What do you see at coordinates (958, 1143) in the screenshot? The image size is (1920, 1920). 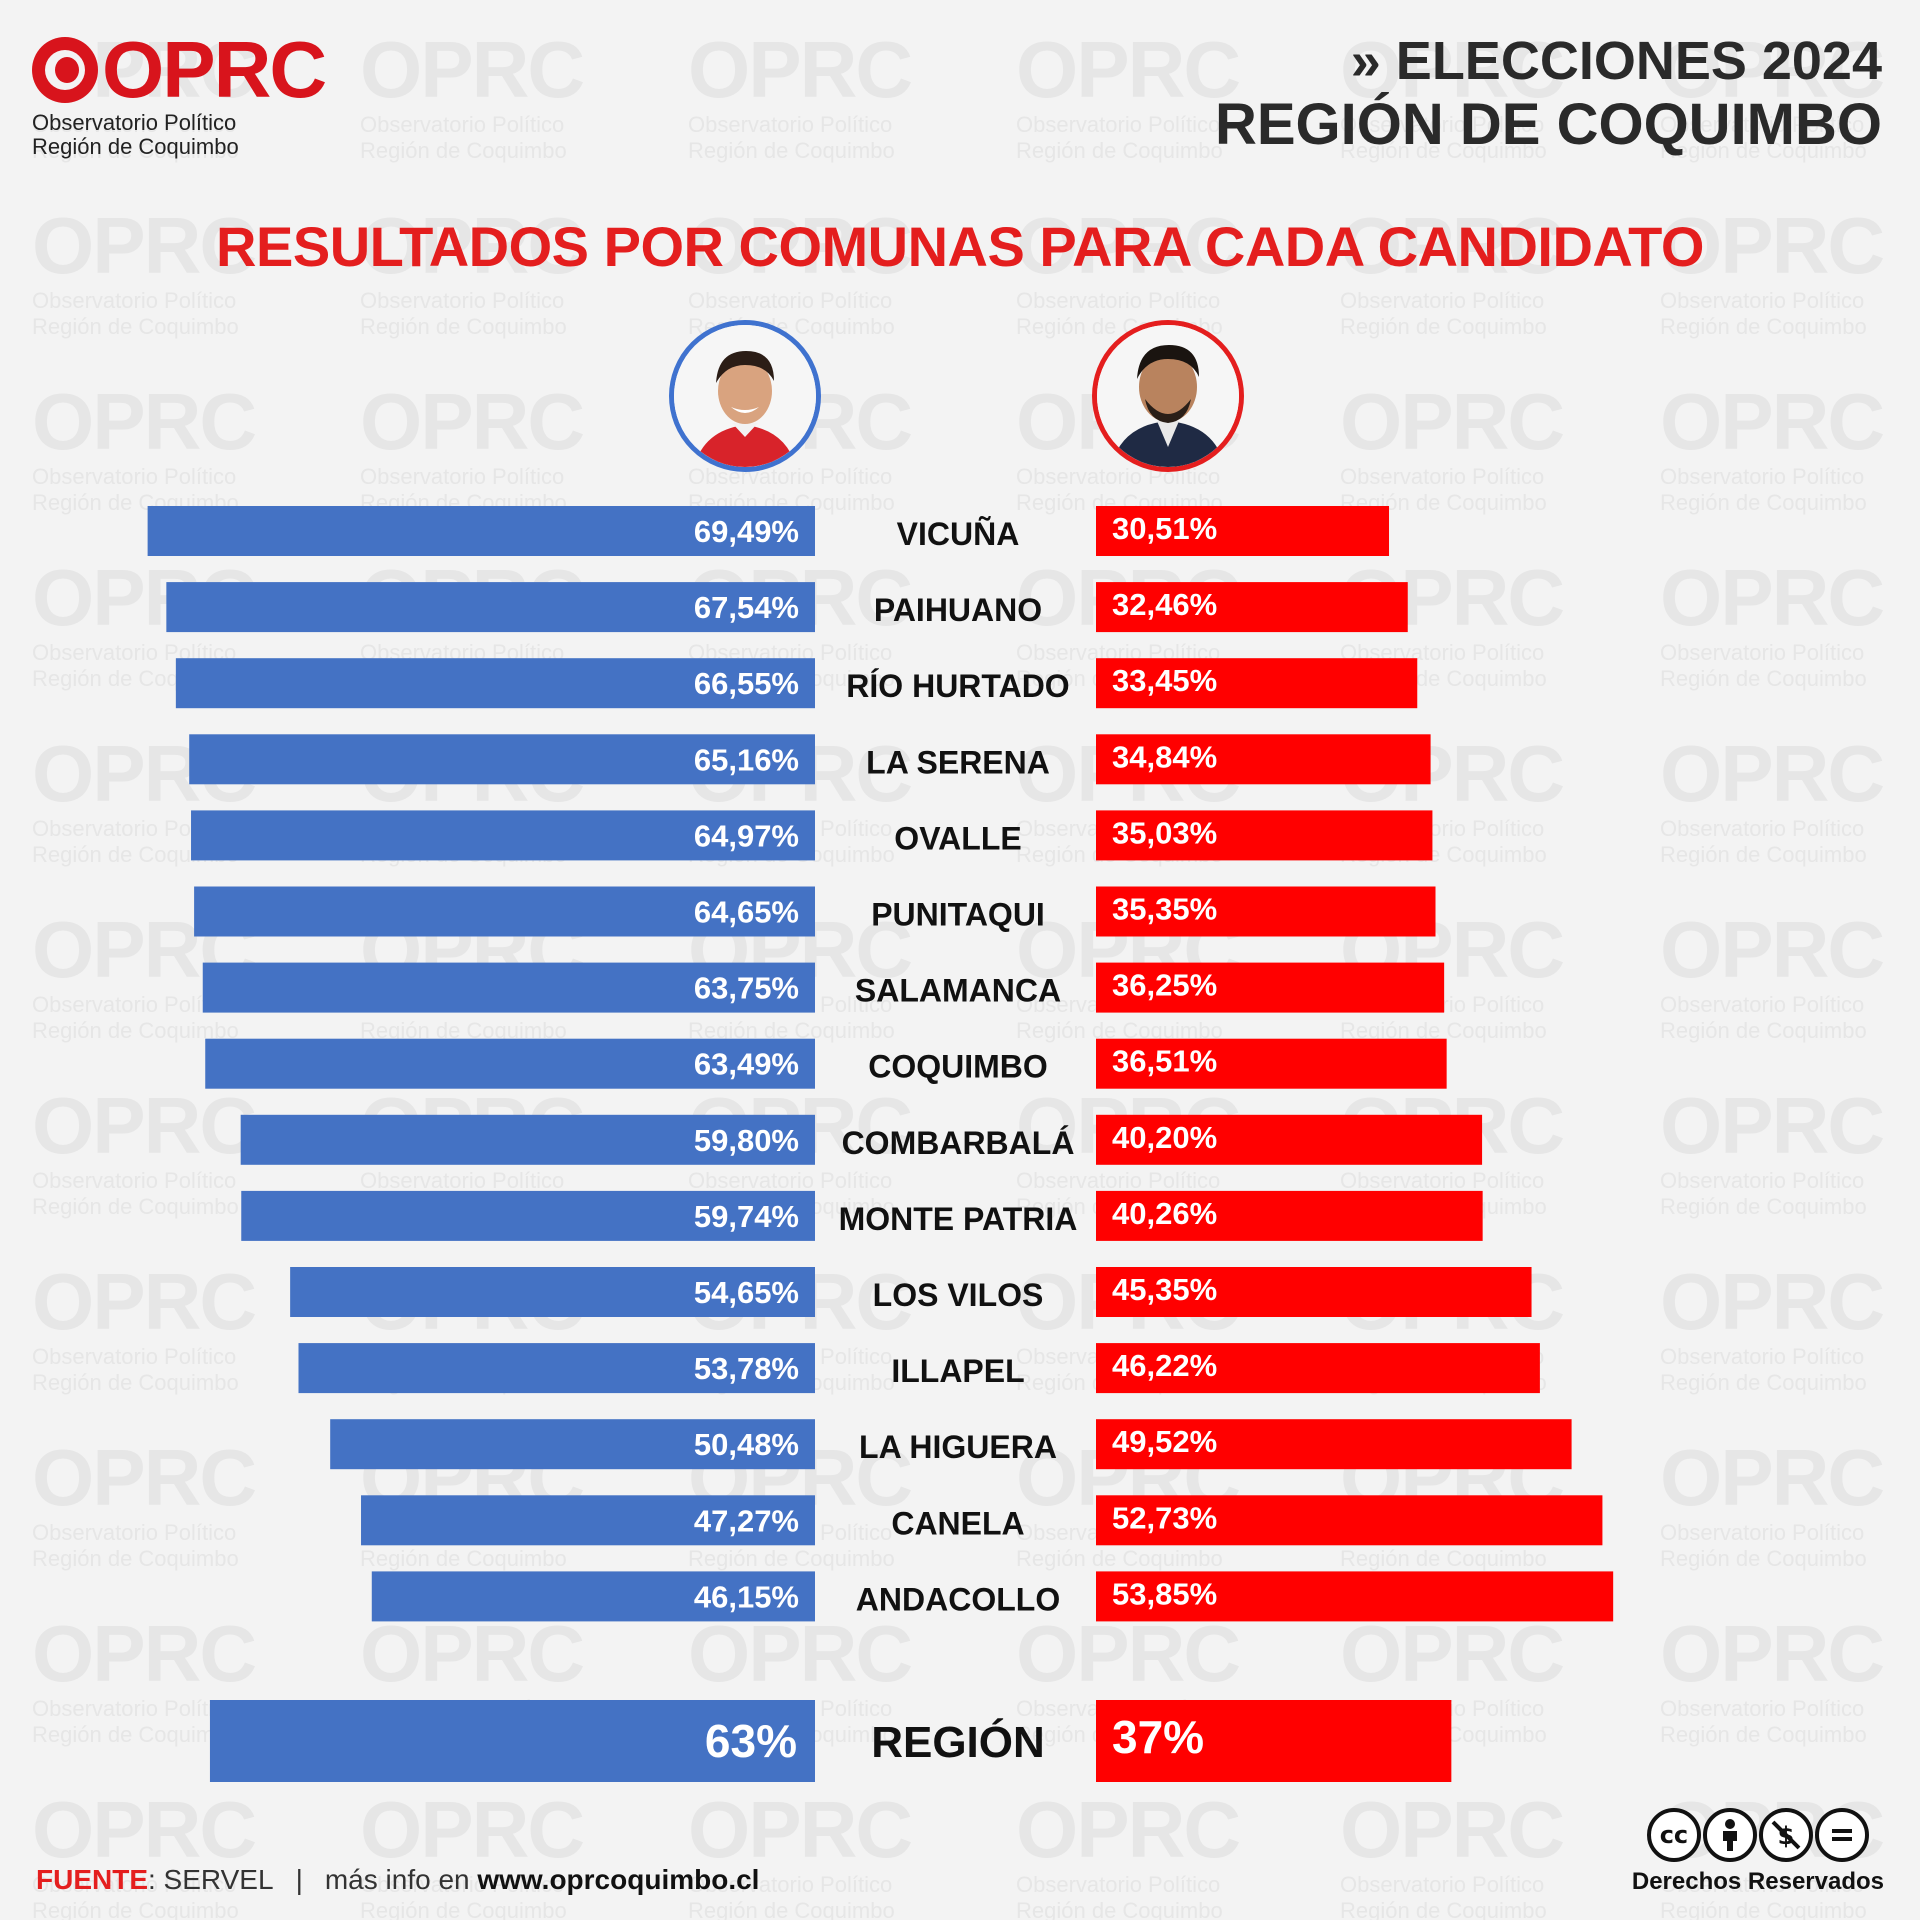 I see `category-label-8: COMBARBALÁ` at bounding box center [958, 1143].